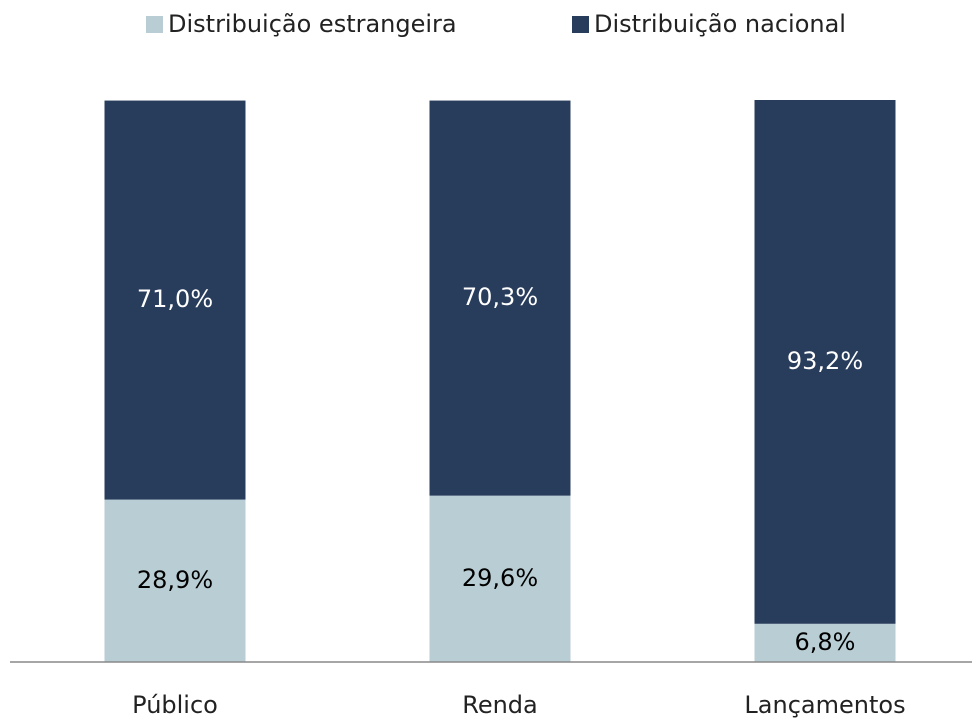 Image resolution: width=972 pixels, height=725 pixels. What do you see at coordinates (824, 705) in the screenshot?
I see `x-tick-label: Lançamentos` at bounding box center [824, 705].